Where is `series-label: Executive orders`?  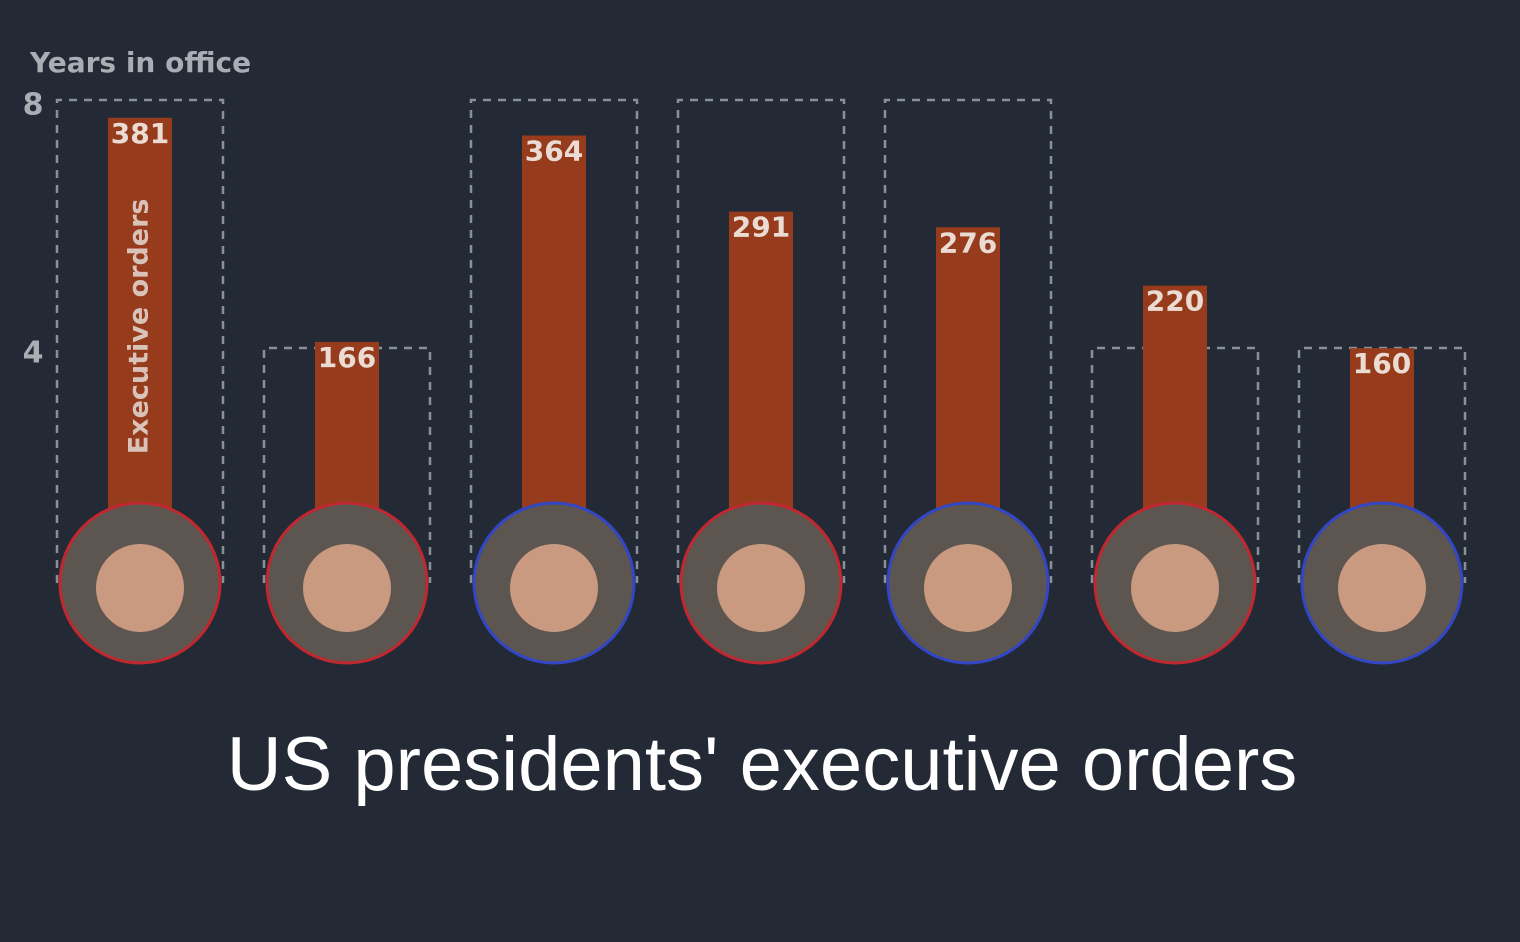
series-label: Executive orders is located at coordinates (139, 327).